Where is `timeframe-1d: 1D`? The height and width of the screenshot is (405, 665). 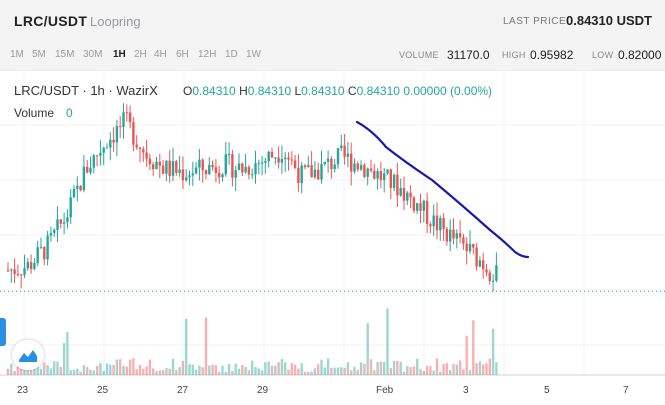
timeframe-1d: 1D is located at coordinates (231, 54).